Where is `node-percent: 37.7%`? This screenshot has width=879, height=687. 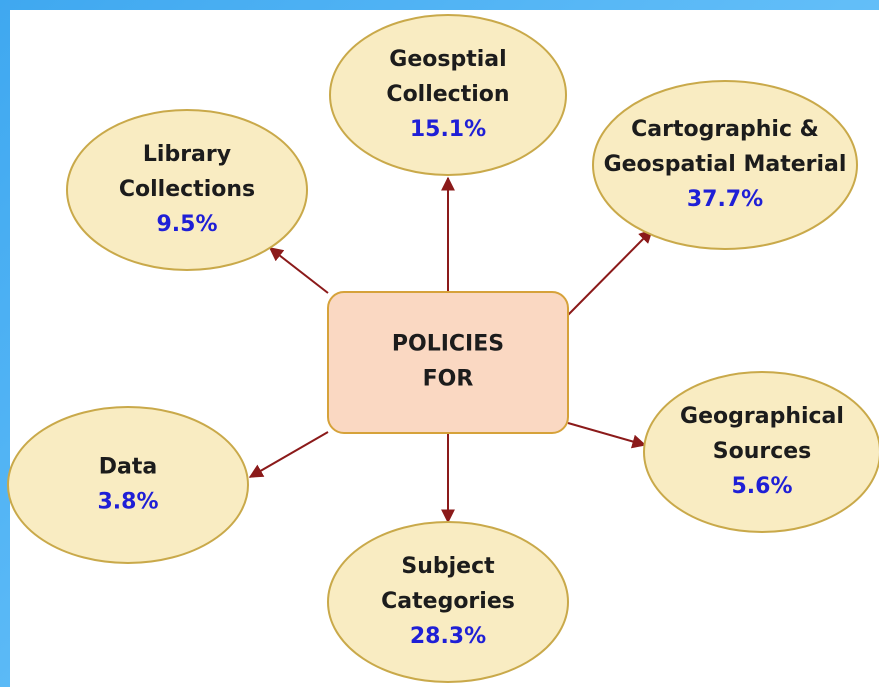
node-percent: 37.7% is located at coordinates (725, 199).